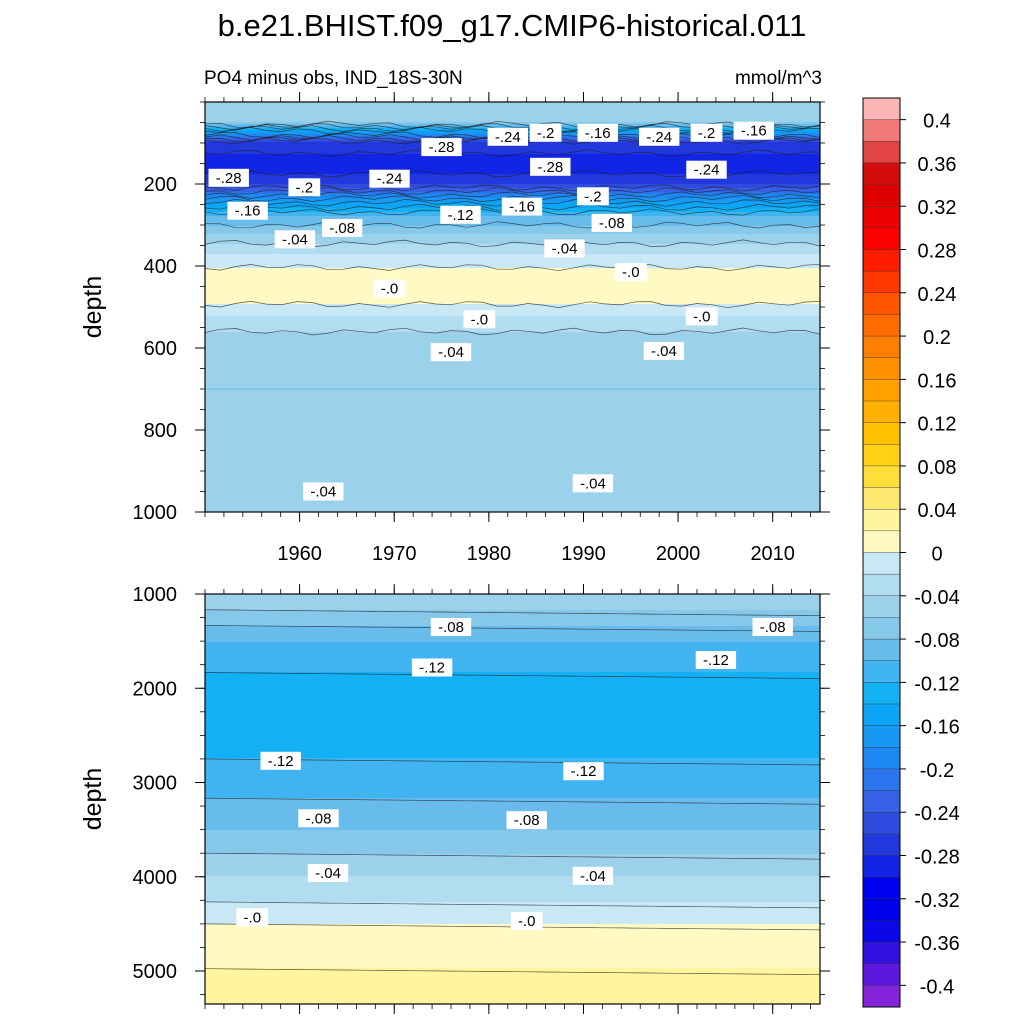 The image size is (1024, 1024). Describe the element at coordinates (389, 178) in the screenshot. I see `upper-contour-label: -.24` at that location.